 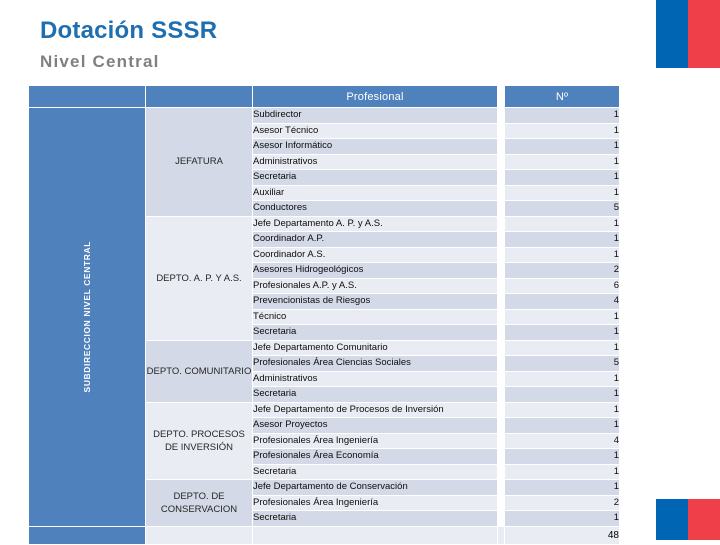 I want to click on table-header: Profesional Nº, so click(x=324, y=96).